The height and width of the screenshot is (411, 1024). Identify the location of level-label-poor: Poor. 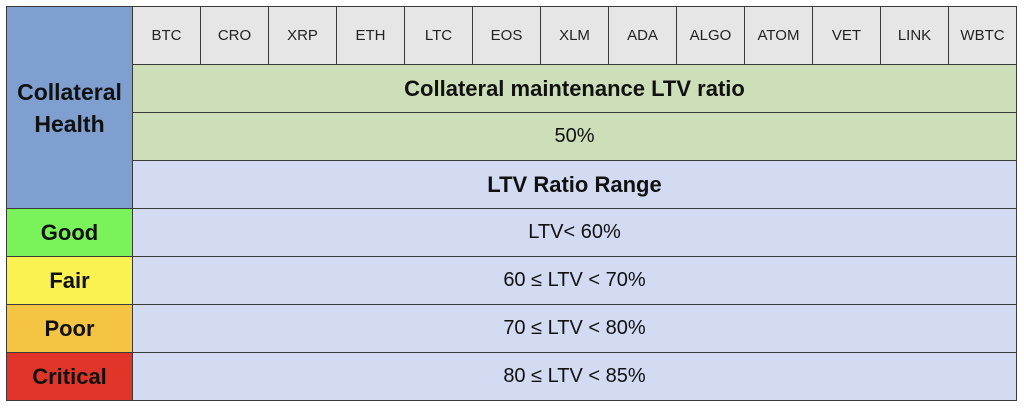
(69, 328).